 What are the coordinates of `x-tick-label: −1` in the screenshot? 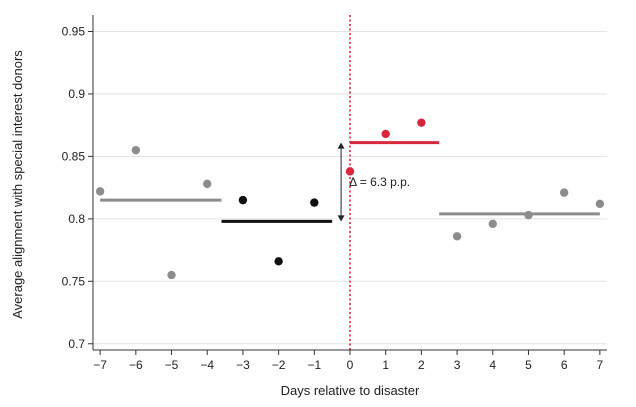 It's located at (314, 365).